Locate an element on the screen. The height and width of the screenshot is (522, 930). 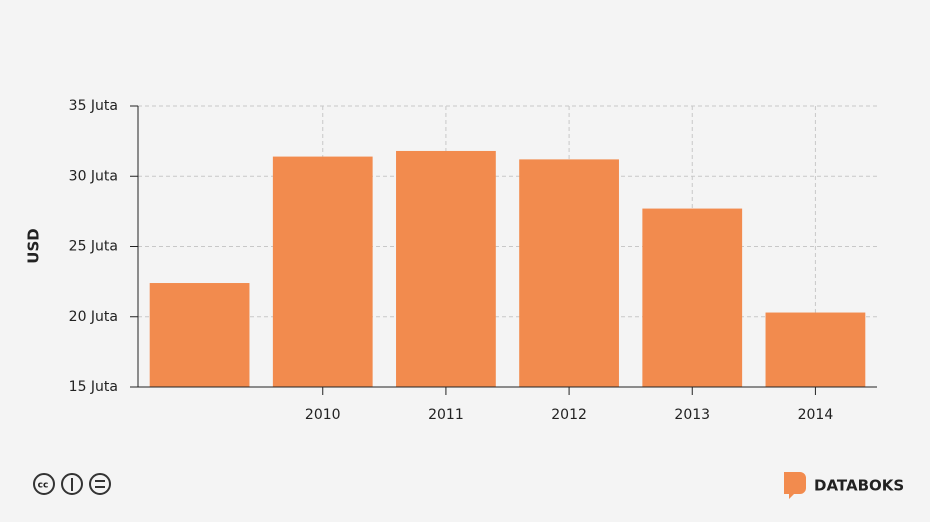
x-tick-label: 2013 is located at coordinates (692, 415).